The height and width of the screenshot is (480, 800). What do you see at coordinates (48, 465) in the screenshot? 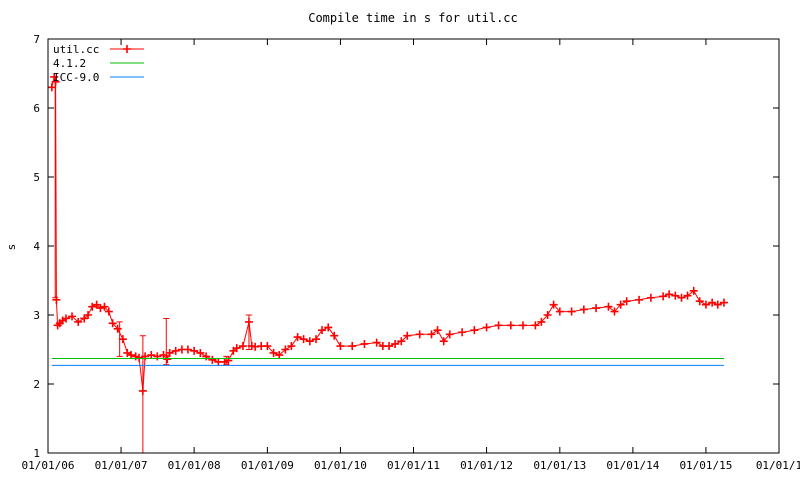
I see `x-tick-label: 01/01/06` at bounding box center [48, 465].